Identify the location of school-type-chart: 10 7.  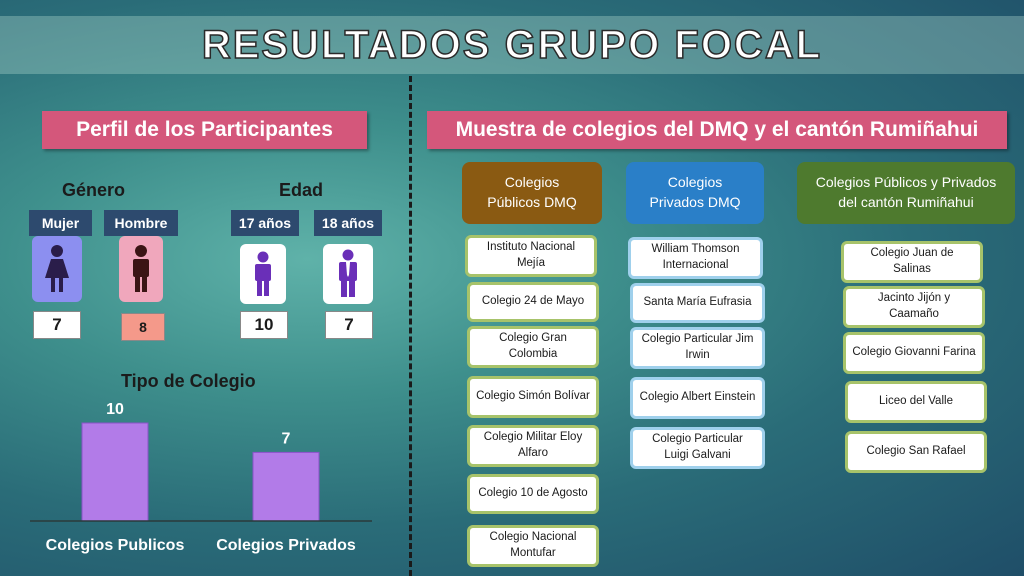
(201, 461).